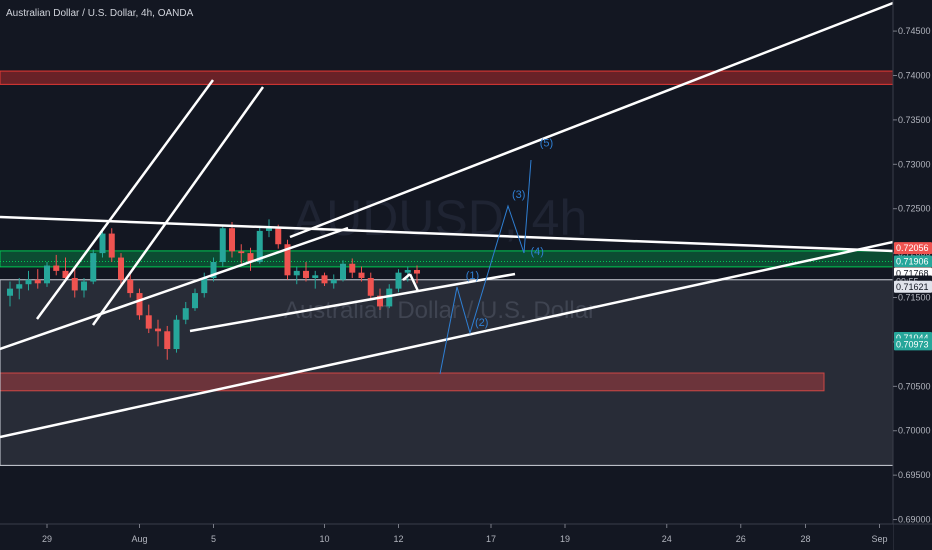 Image resolution: width=932 pixels, height=550 pixels. What do you see at coordinates (912, 274) in the screenshot?
I see `price-badge-label: 0.71768` at bounding box center [912, 274].